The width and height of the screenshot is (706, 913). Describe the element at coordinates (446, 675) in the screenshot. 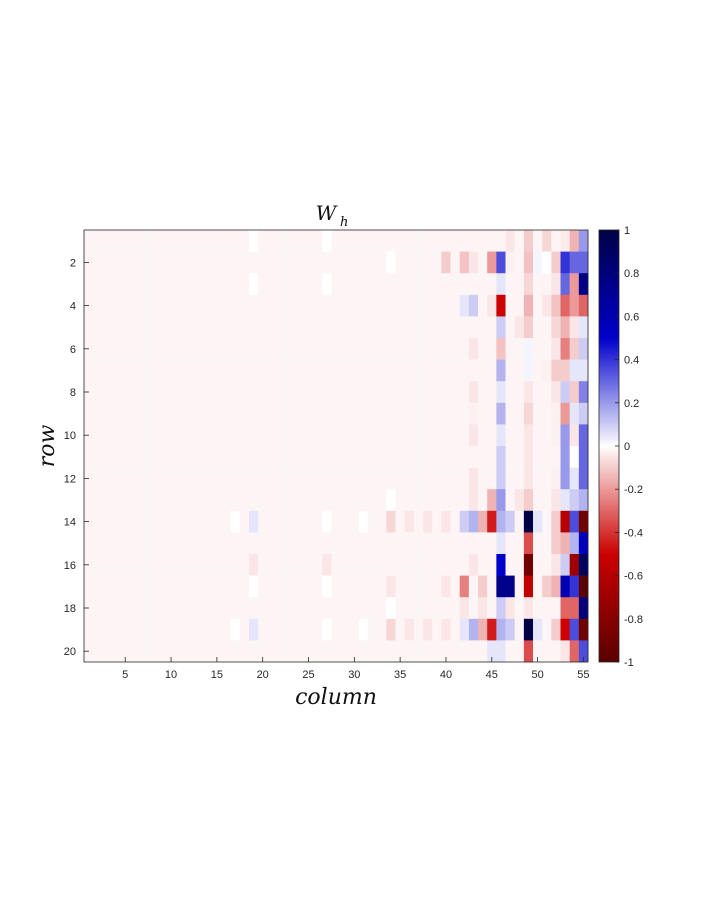

I see `x-tick-label: 40` at that location.